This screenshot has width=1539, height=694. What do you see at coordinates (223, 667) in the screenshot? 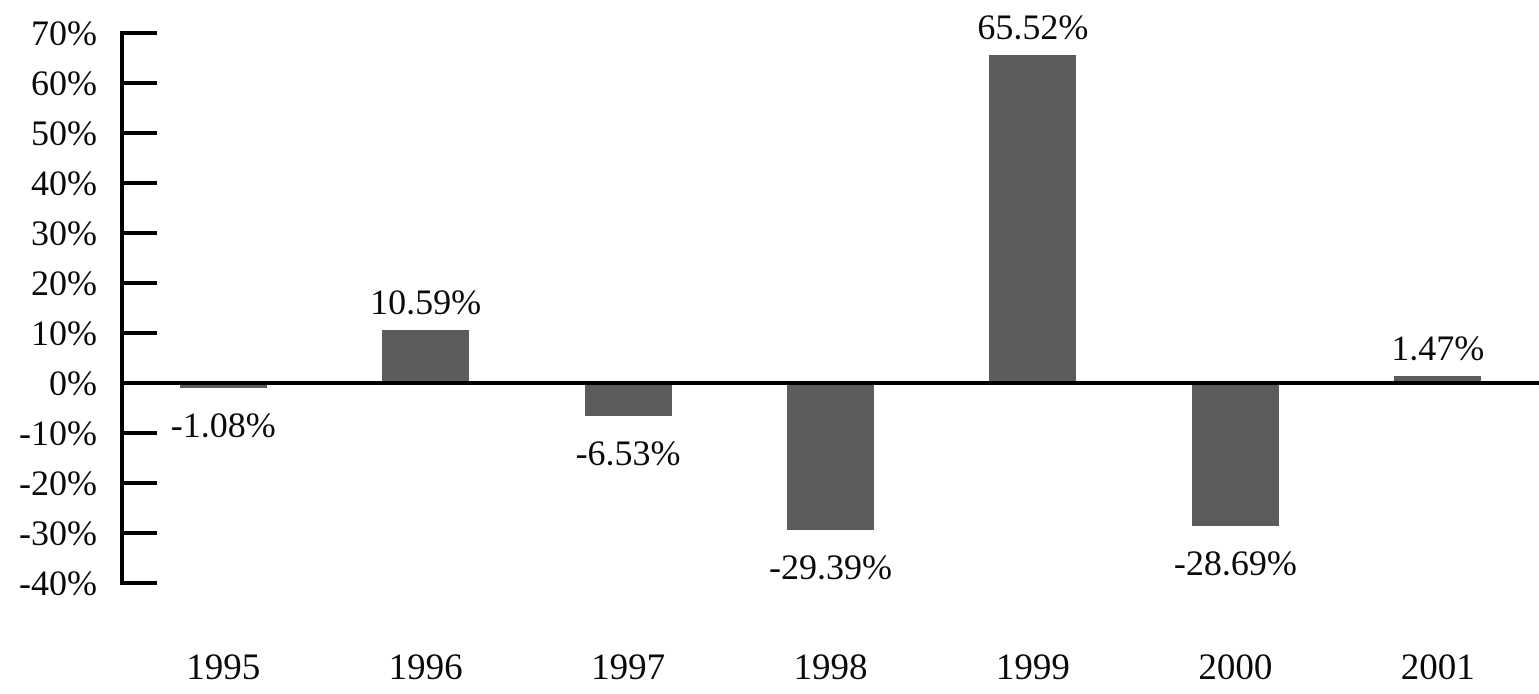
I see `x-axis-label-1995: 1995` at bounding box center [223, 667].